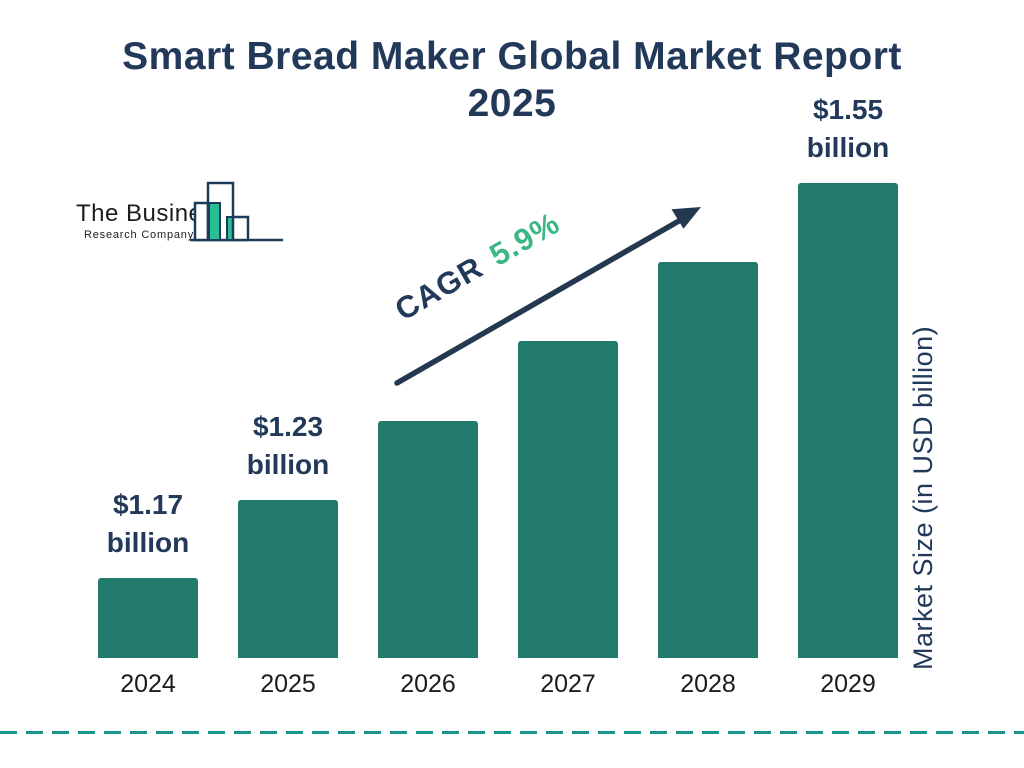 The height and width of the screenshot is (768, 1024). Describe the element at coordinates (848, 128) in the screenshot. I see `value-label-2029: $1.55 billion` at that location.